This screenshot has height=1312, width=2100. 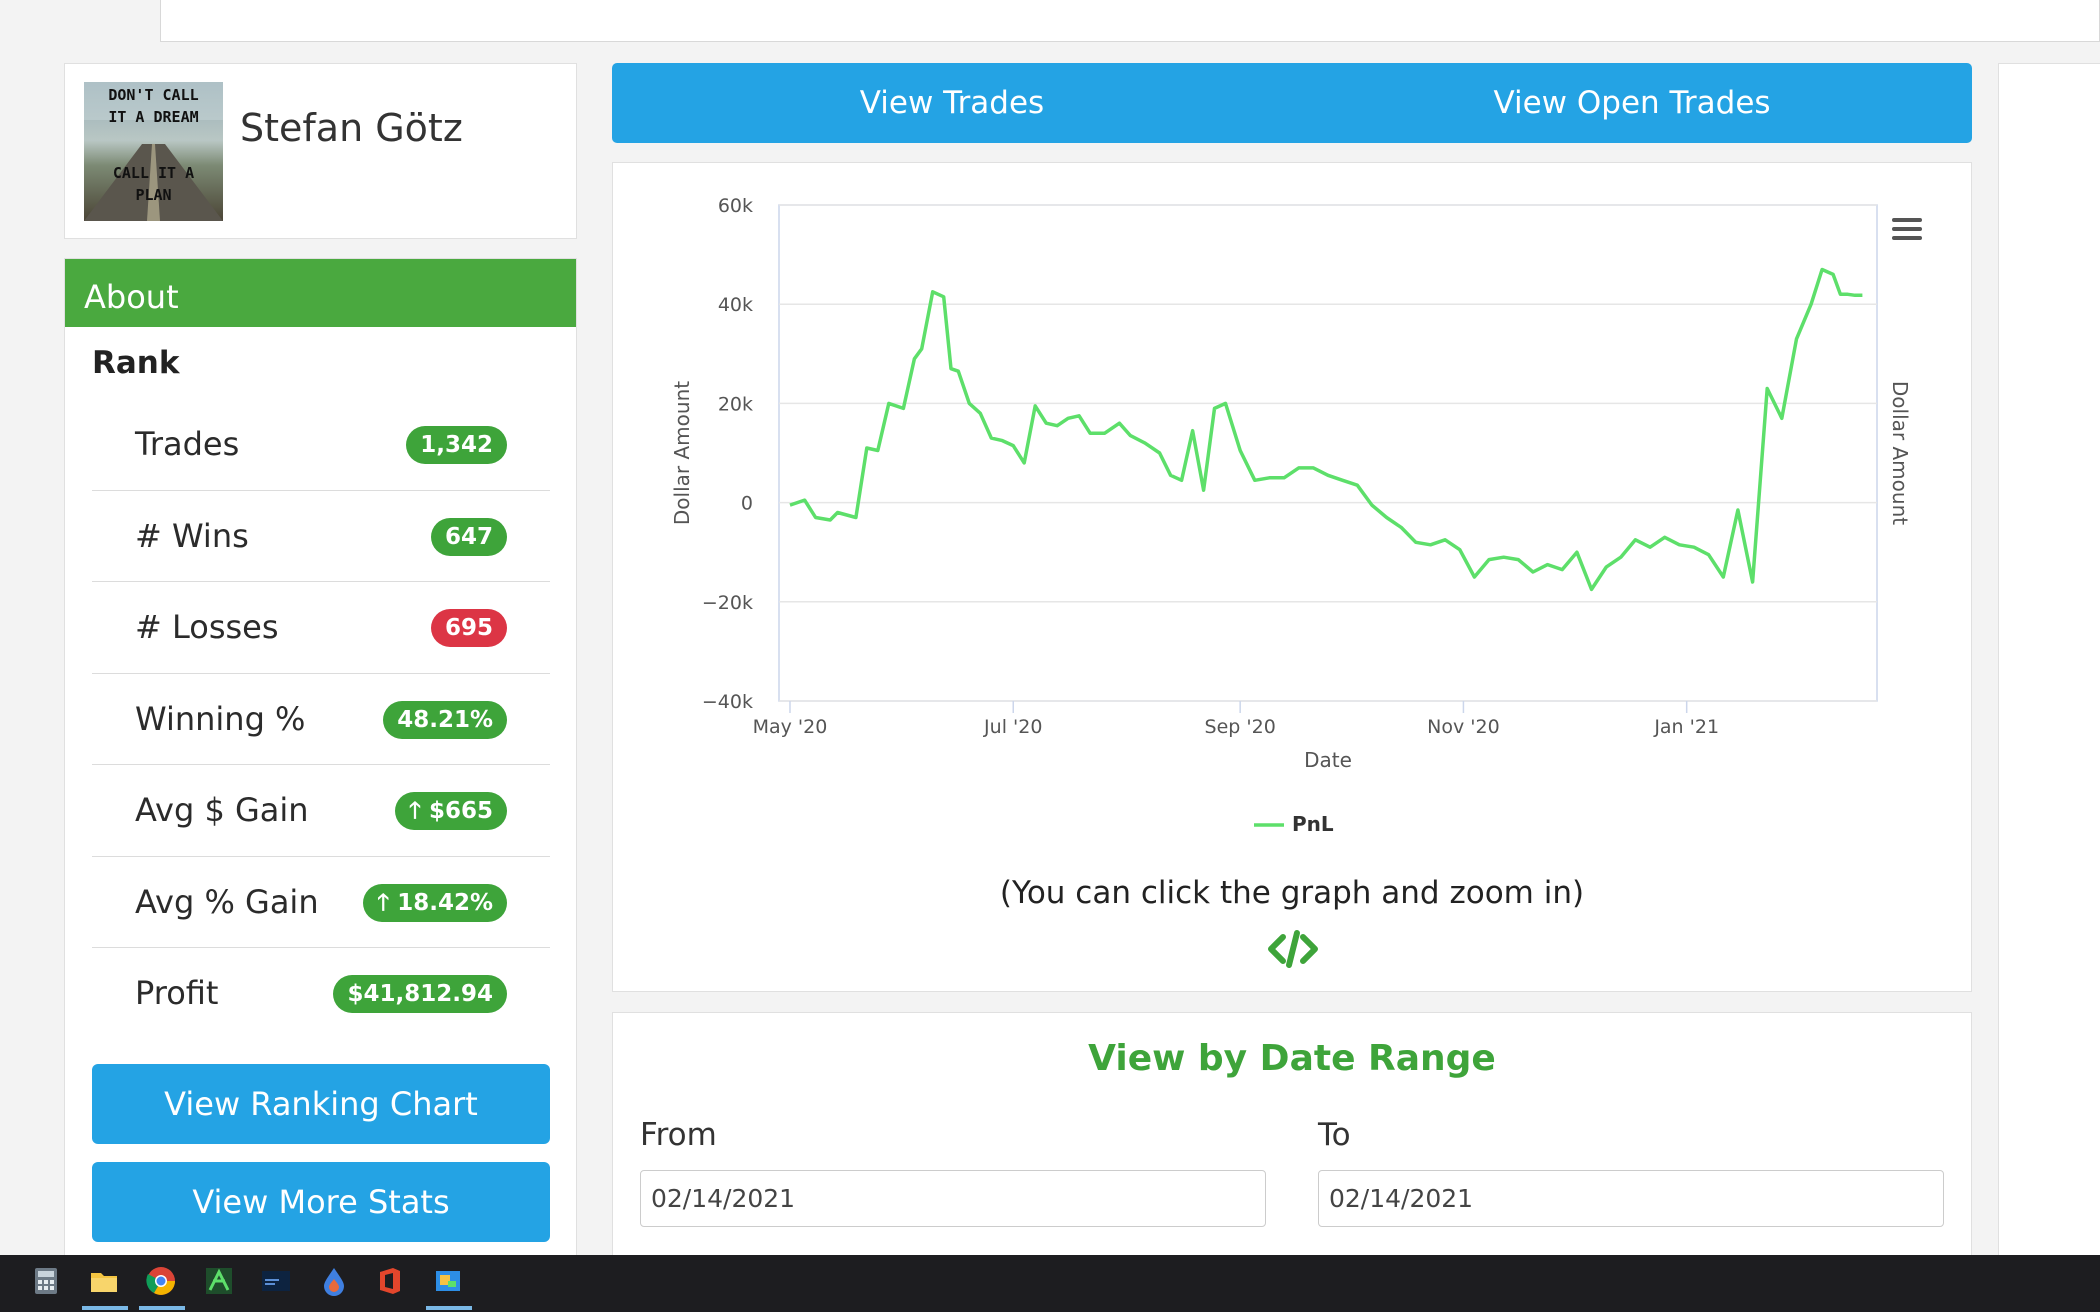 I want to click on x-tick-label: Jan '21, so click(x=1686, y=727).